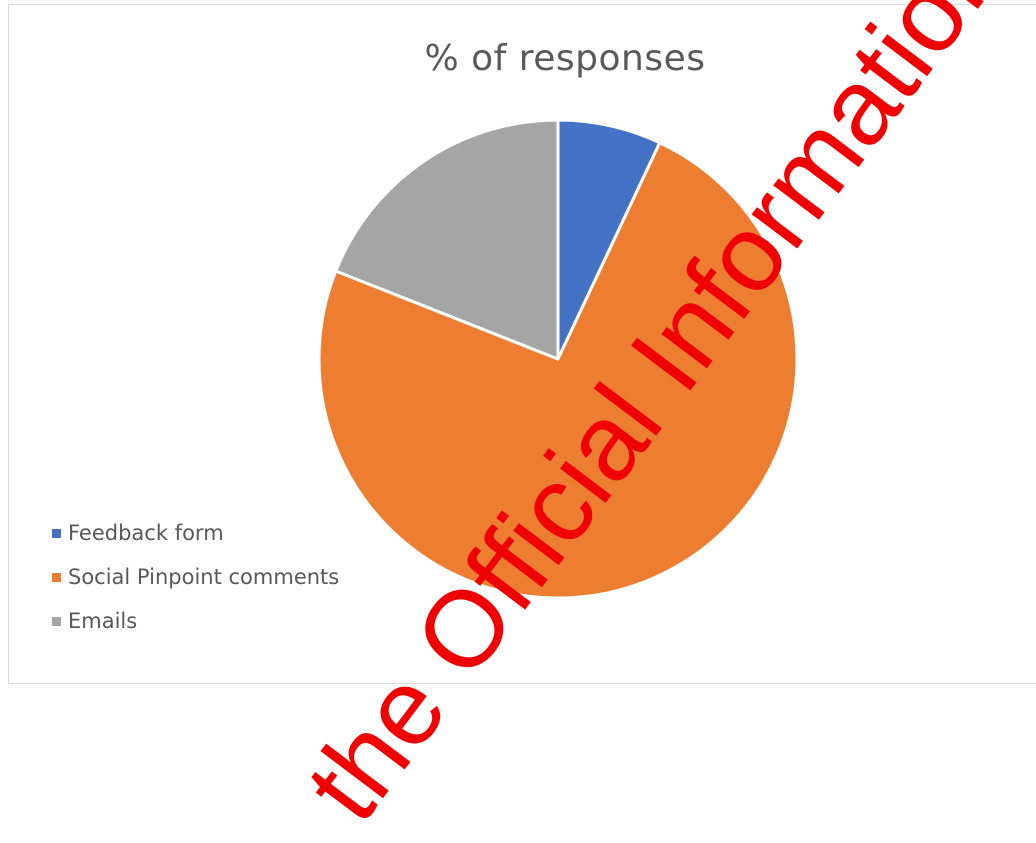 The height and width of the screenshot is (843, 1036). What do you see at coordinates (565, 58) in the screenshot?
I see `chart-title: % of responses` at bounding box center [565, 58].